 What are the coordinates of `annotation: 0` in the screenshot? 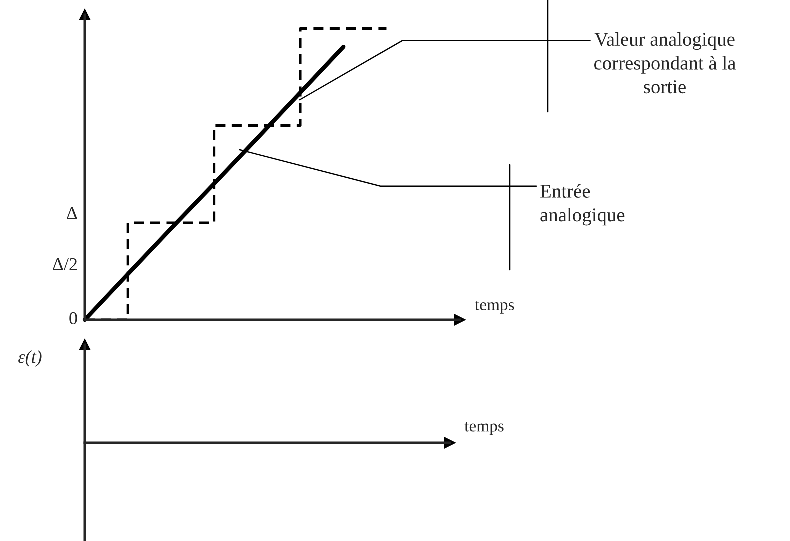 It's located at (74, 318).